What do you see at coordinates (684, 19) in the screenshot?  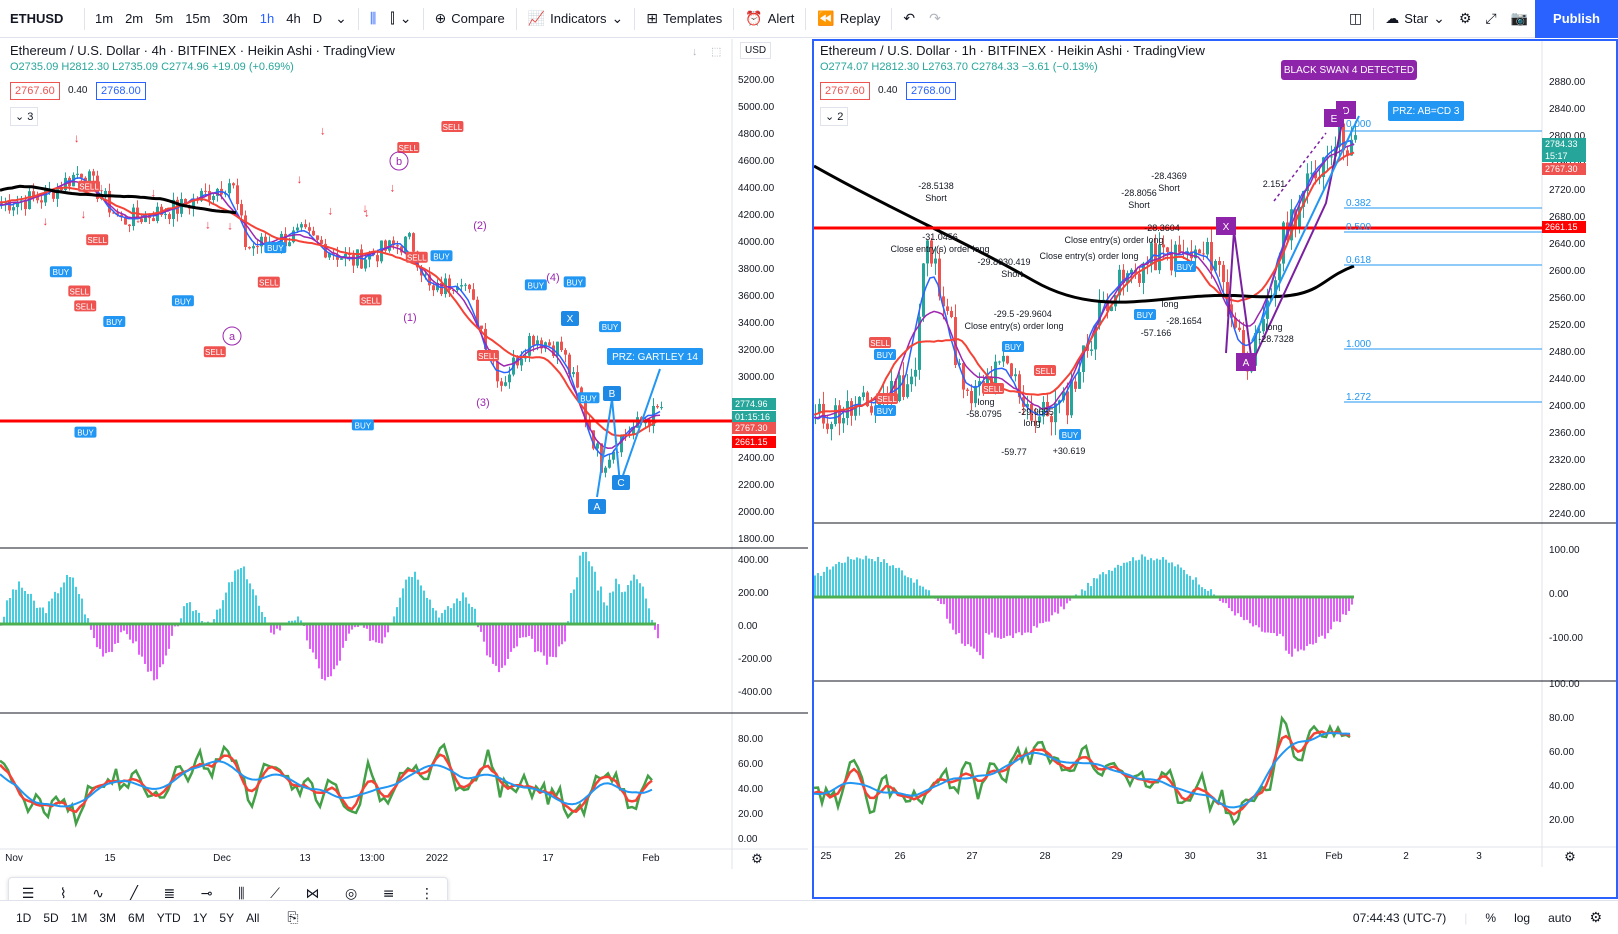 I see `templates-button: ⊞ Templates` at bounding box center [684, 19].